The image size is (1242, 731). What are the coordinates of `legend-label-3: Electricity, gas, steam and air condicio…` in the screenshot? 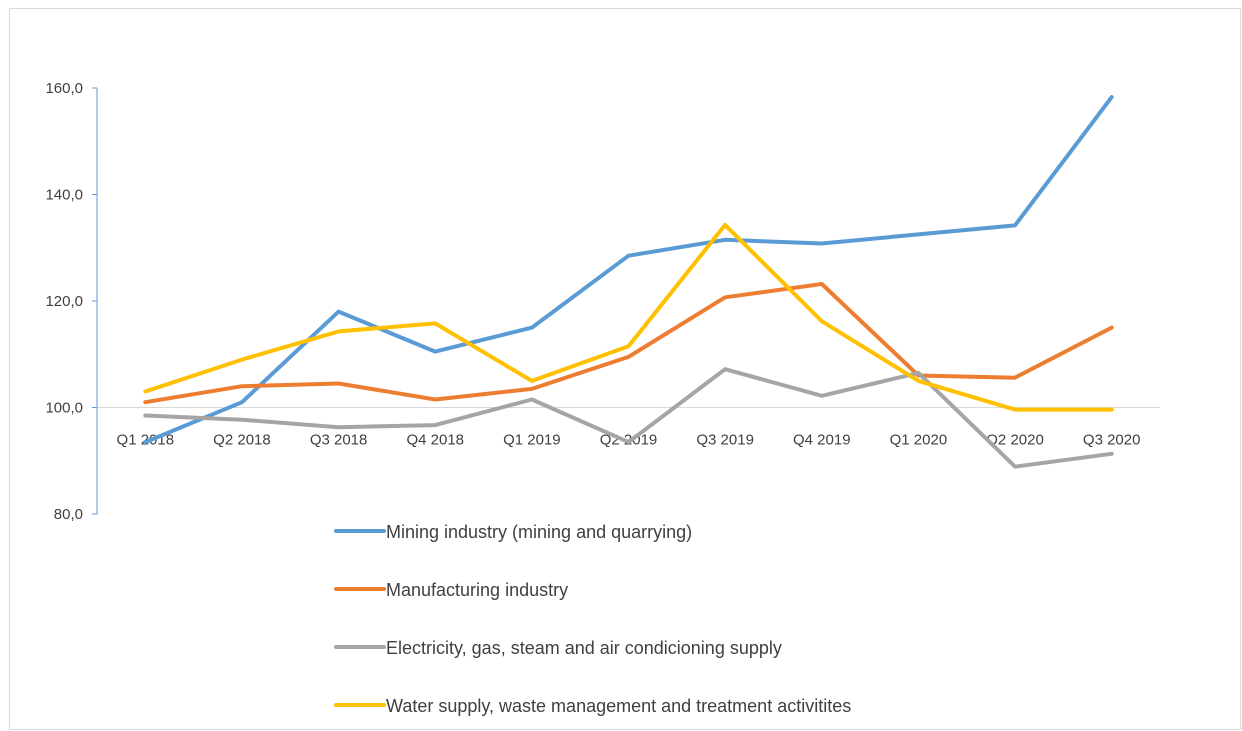 It's located at (584, 648).